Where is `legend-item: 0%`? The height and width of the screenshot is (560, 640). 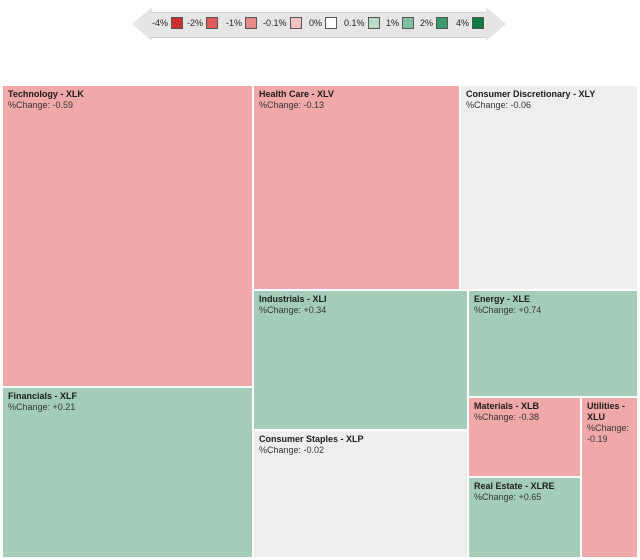
legend-item: 0% is located at coordinates (323, 23).